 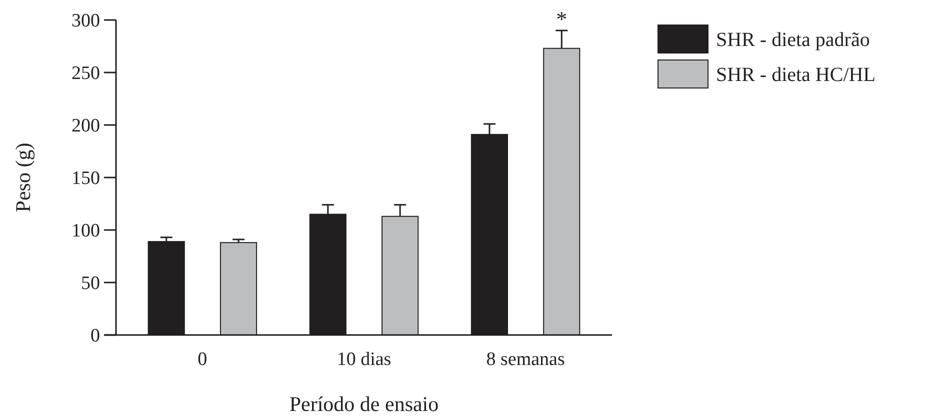 I want to click on x-tick-label: 0, so click(x=203, y=359).